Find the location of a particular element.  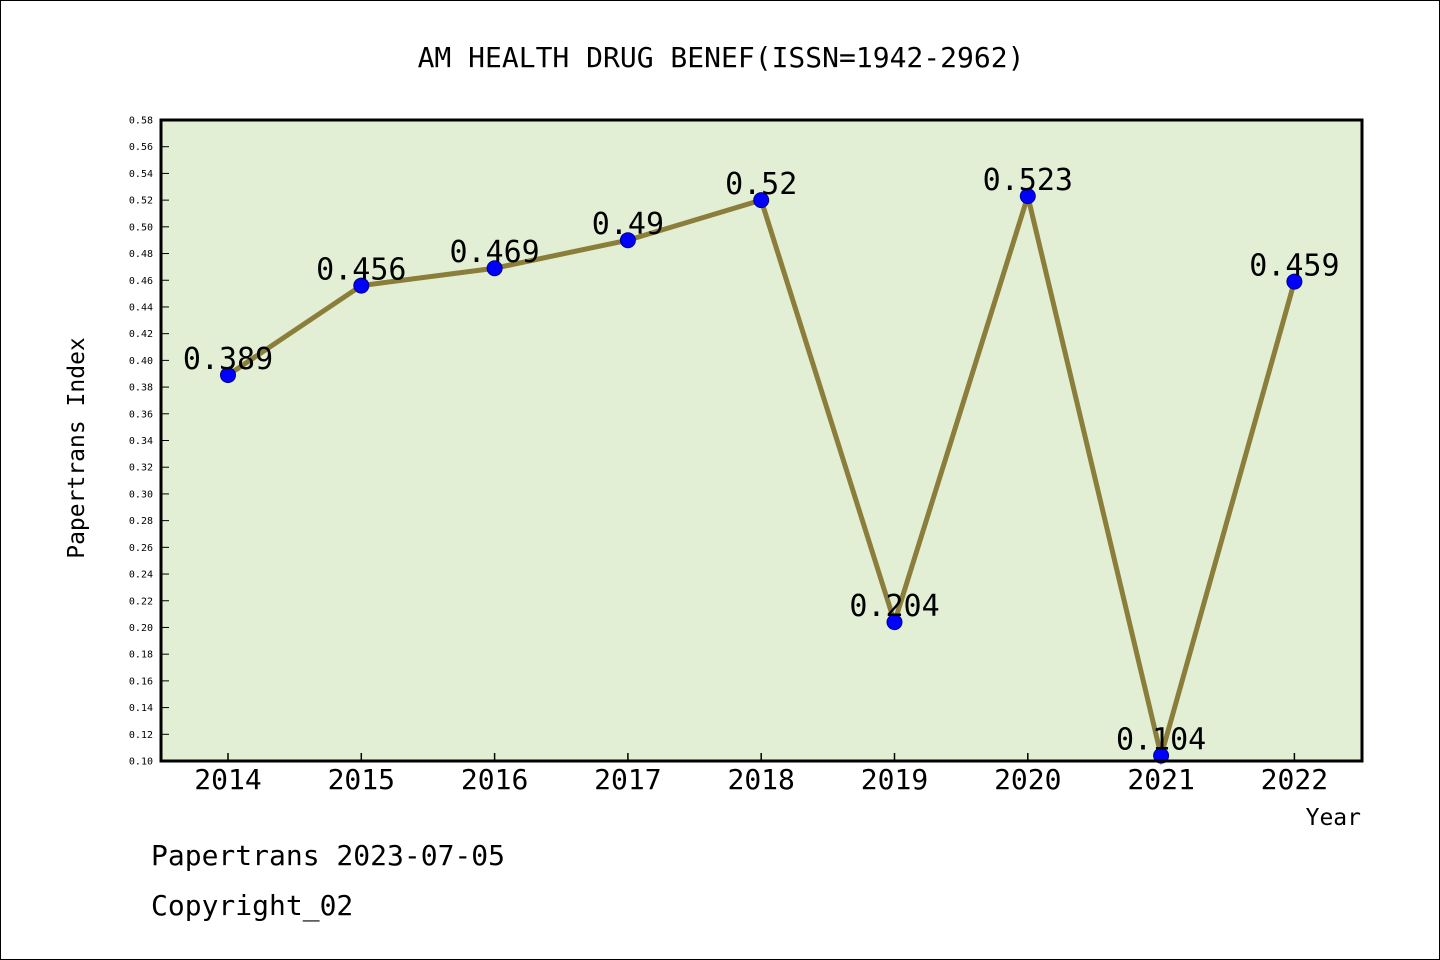

y-tick-label: 0.36 is located at coordinates (141, 414).